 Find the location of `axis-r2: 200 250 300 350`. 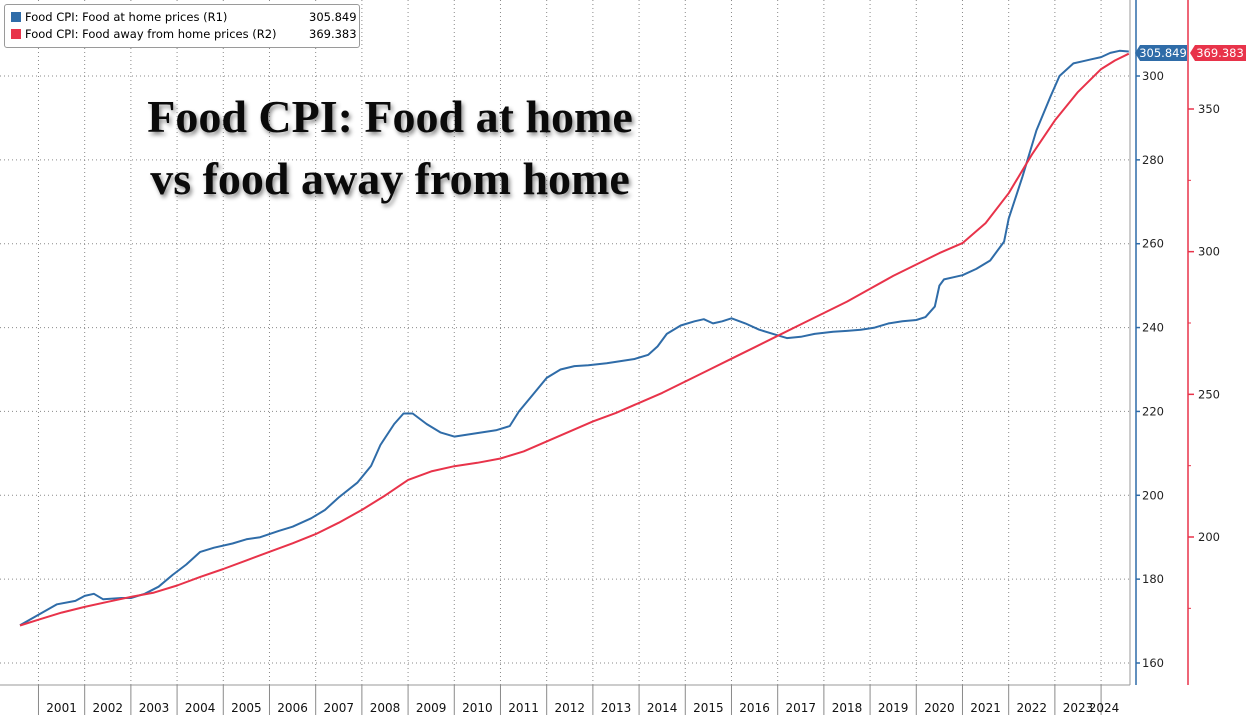

axis-r2: 200 250 300 350 is located at coordinates (1203, 342).